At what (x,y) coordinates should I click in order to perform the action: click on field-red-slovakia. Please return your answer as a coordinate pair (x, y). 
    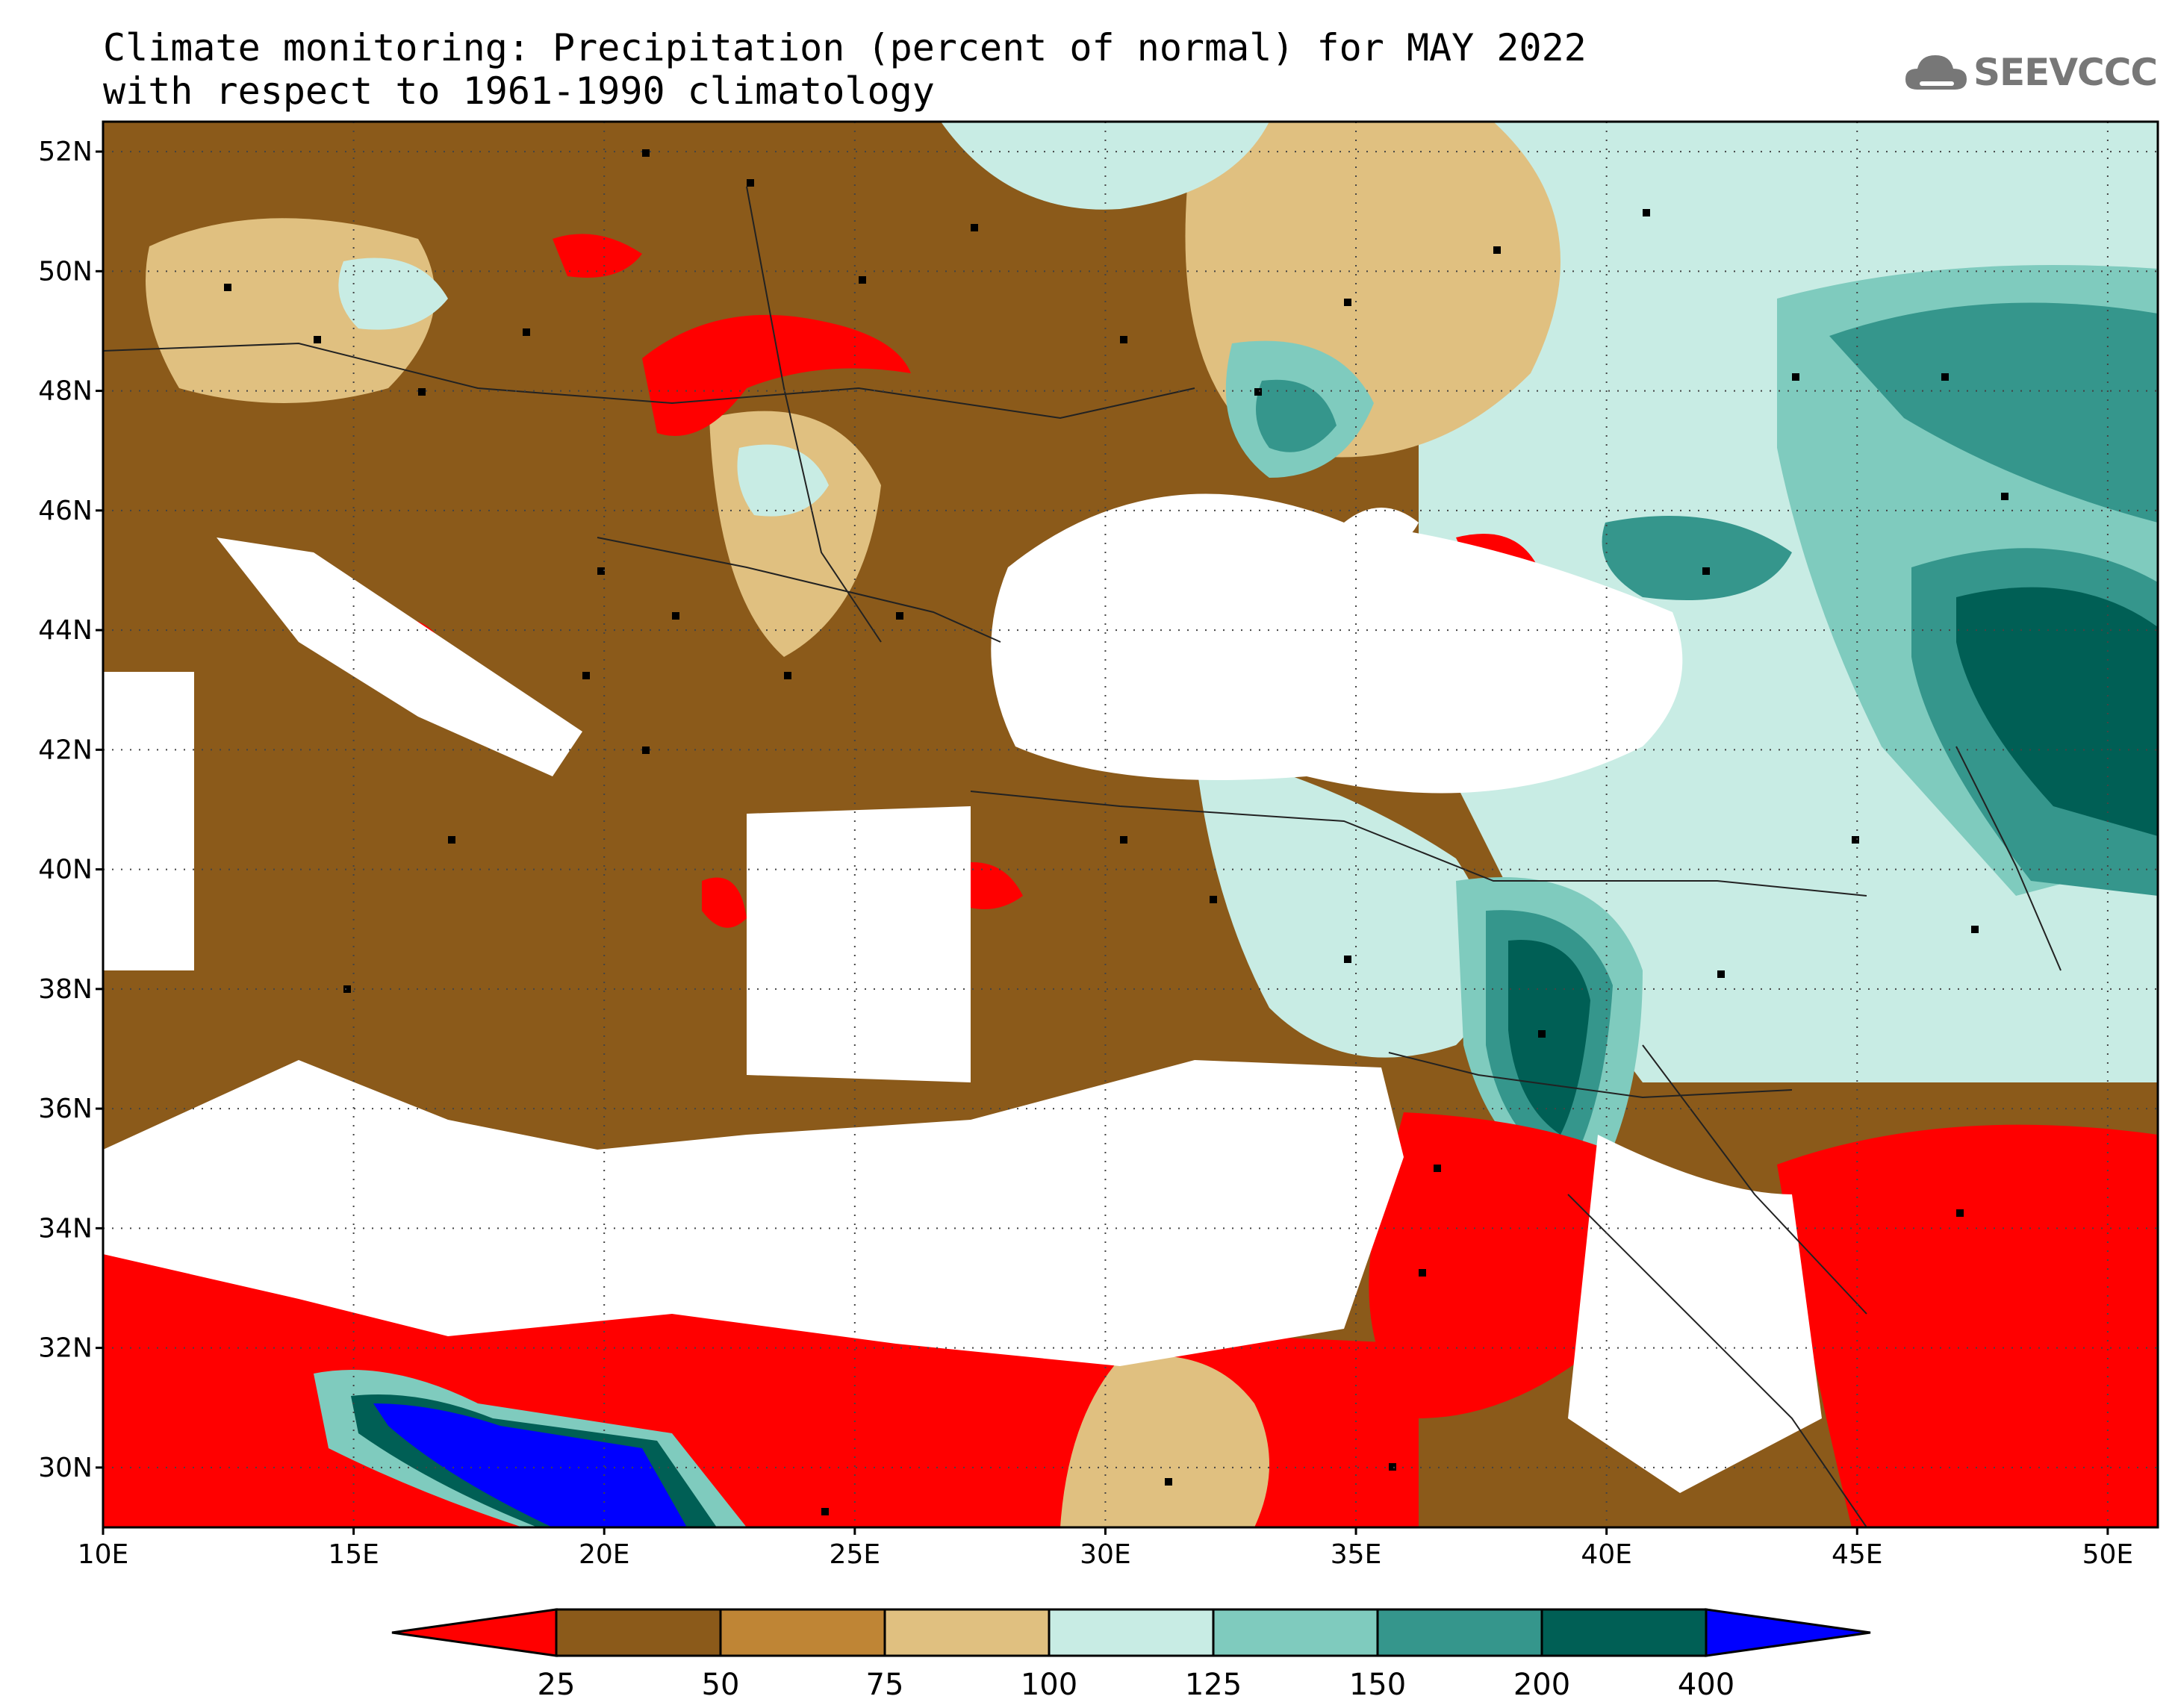
    Looking at the image, I should click on (776, 375).